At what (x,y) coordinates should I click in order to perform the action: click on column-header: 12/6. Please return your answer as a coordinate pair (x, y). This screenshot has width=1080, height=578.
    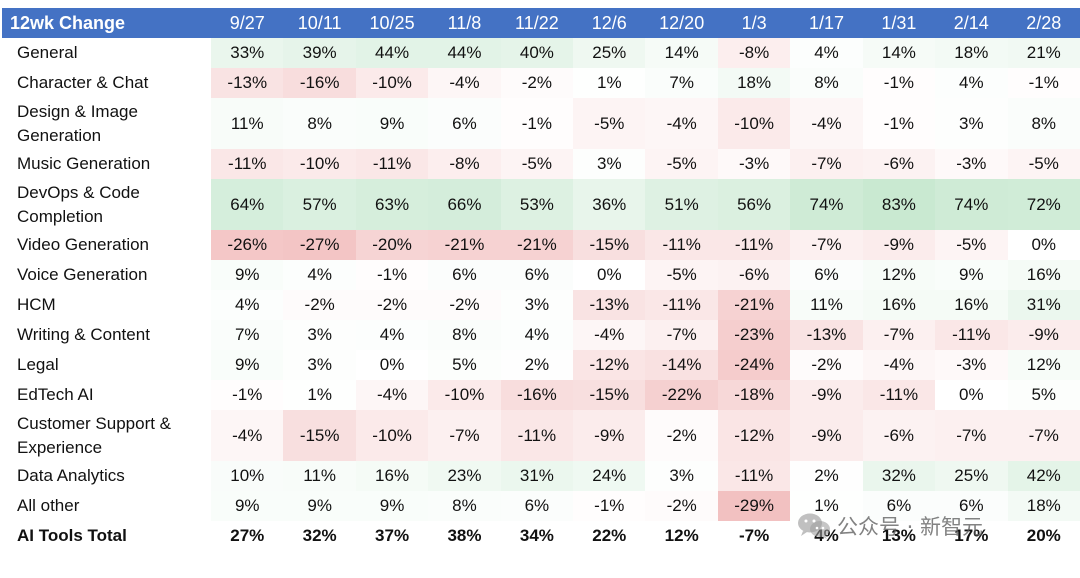
    Looking at the image, I should click on (609, 23).